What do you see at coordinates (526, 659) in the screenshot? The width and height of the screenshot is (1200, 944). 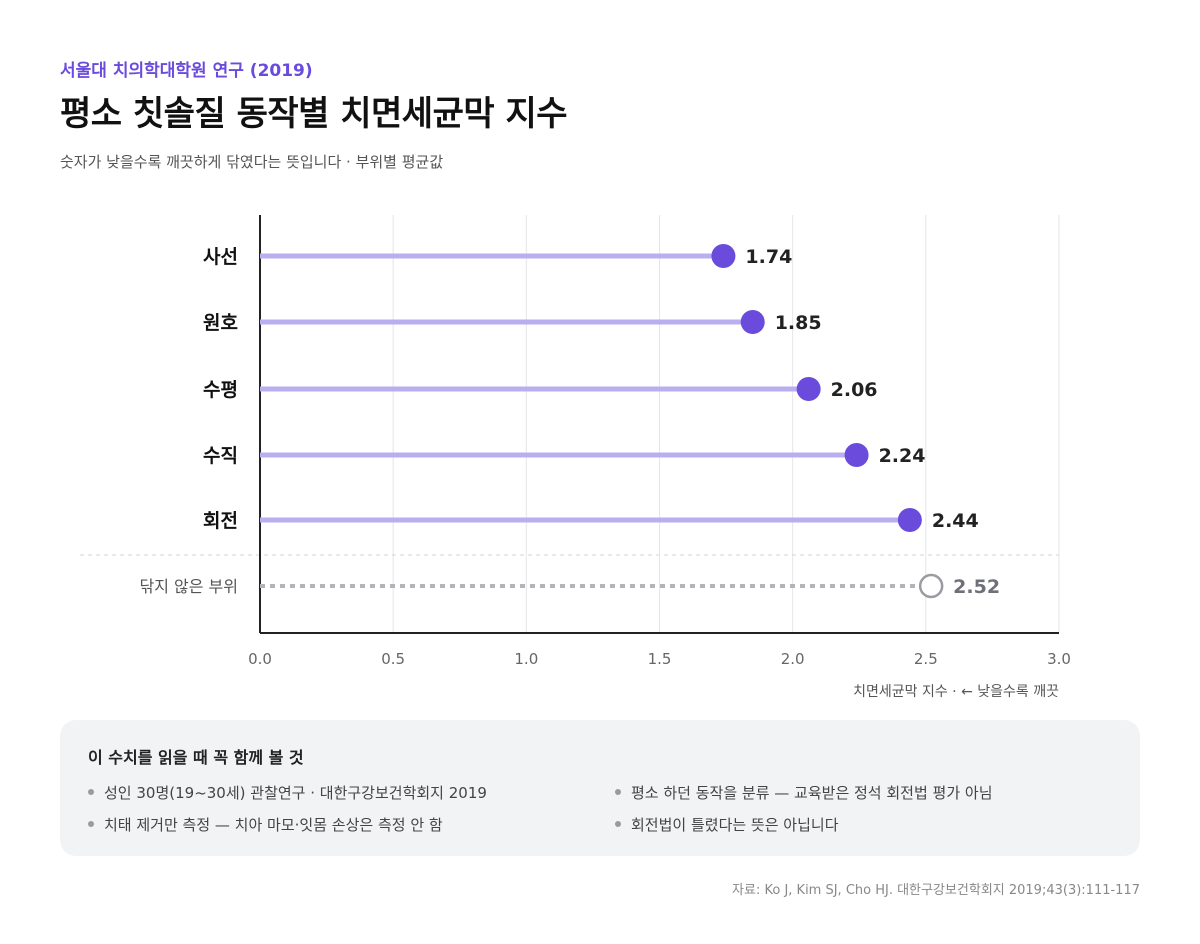 I see `x-tick-label: 1.0` at bounding box center [526, 659].